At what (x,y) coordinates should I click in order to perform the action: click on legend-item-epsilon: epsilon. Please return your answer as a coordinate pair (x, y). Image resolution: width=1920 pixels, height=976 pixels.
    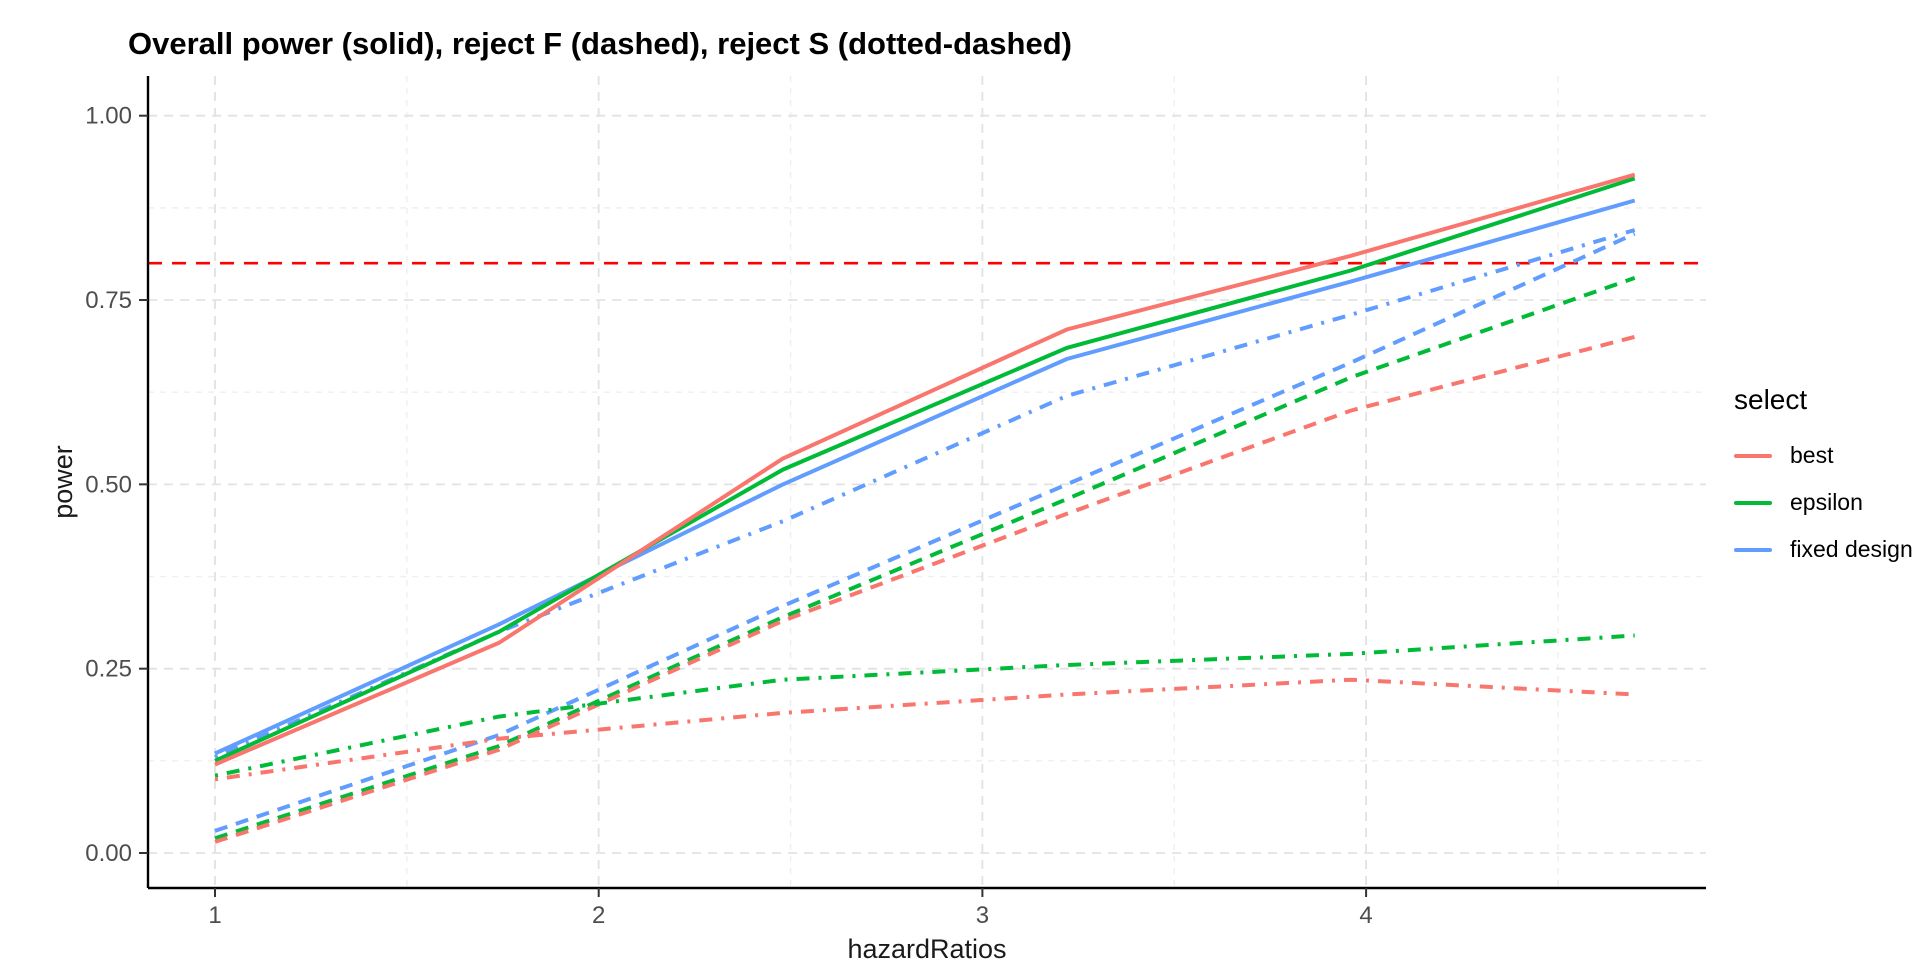
    Looking at the image, I should click on (1823, 502).